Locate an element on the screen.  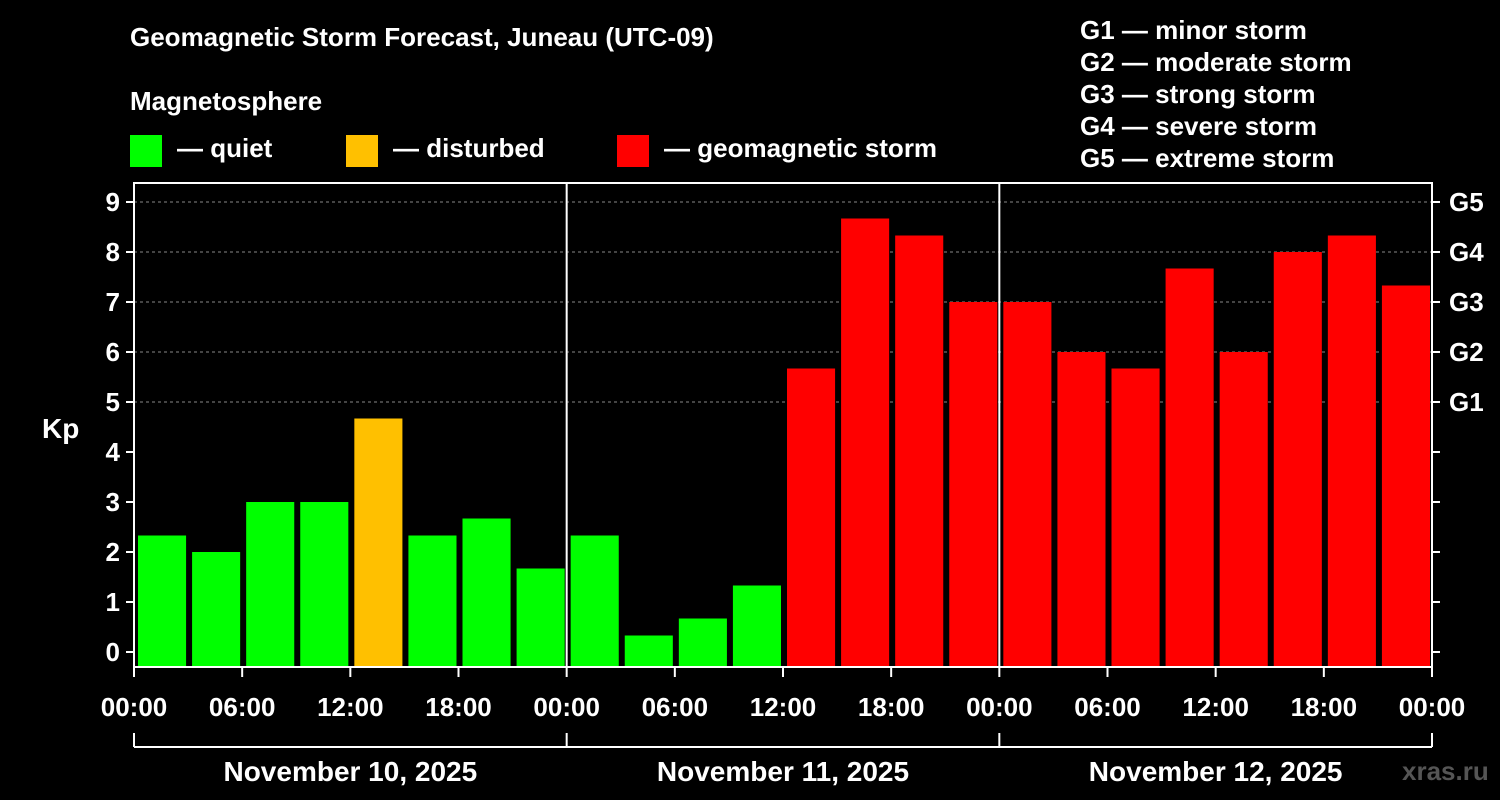
x-tick-label-3: 18:00 is located at coordinates (458, 707).